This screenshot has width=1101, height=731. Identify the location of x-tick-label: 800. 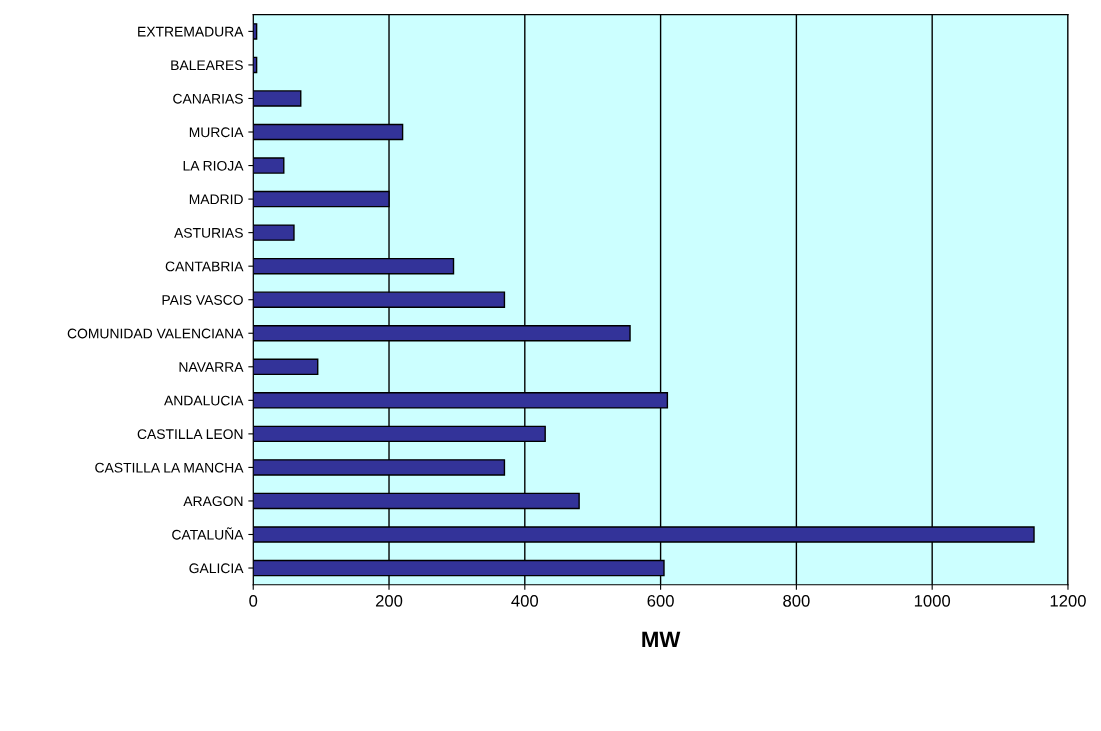
(796, 600).